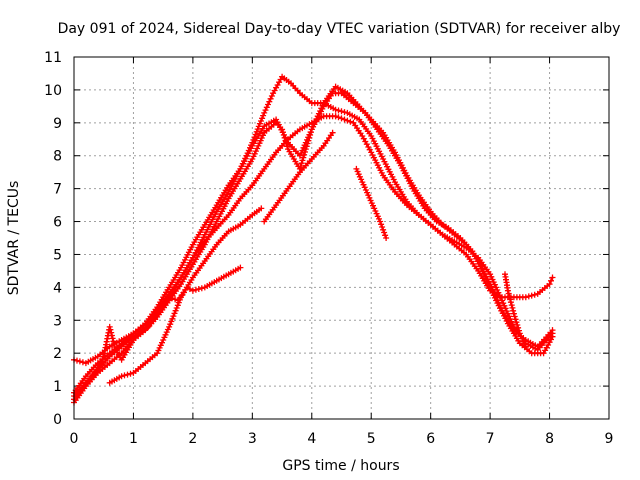  I want to click on y-tick-label: 11, so click(53, 58).